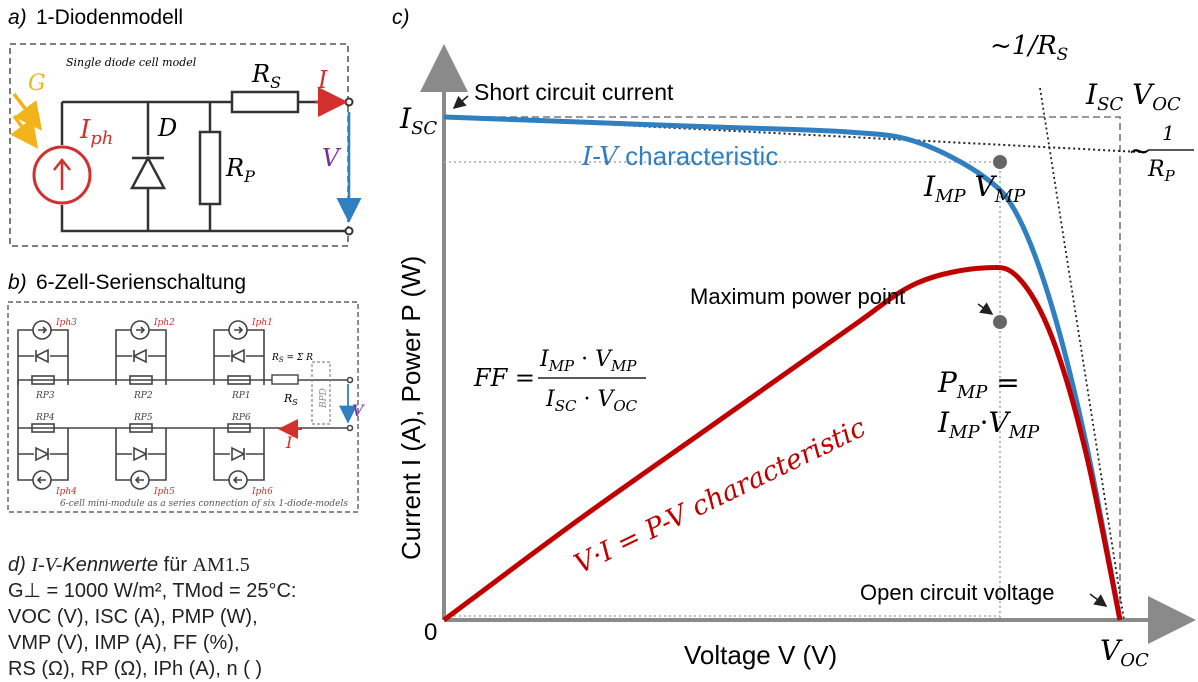 The width and height of the screenshot is (1198, 682). I want to click on panel-d-tag: d), so click(17, 565).